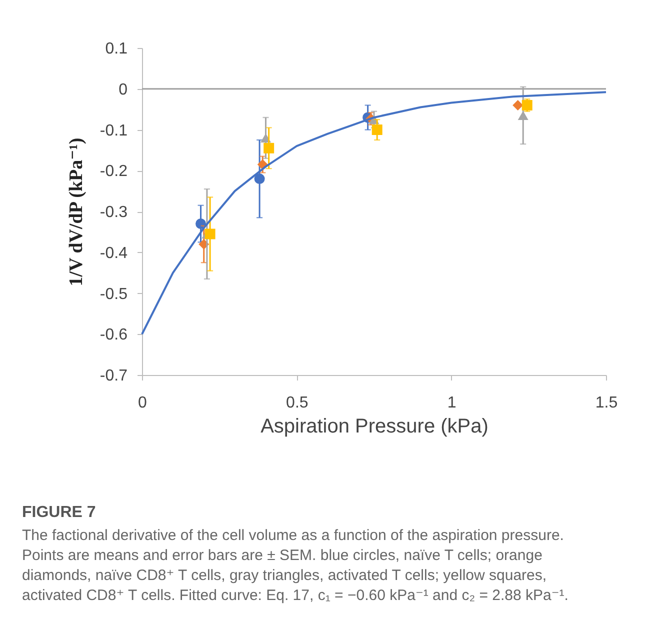  I want to click on y-tick-label: -0.7, so click(114, 376).